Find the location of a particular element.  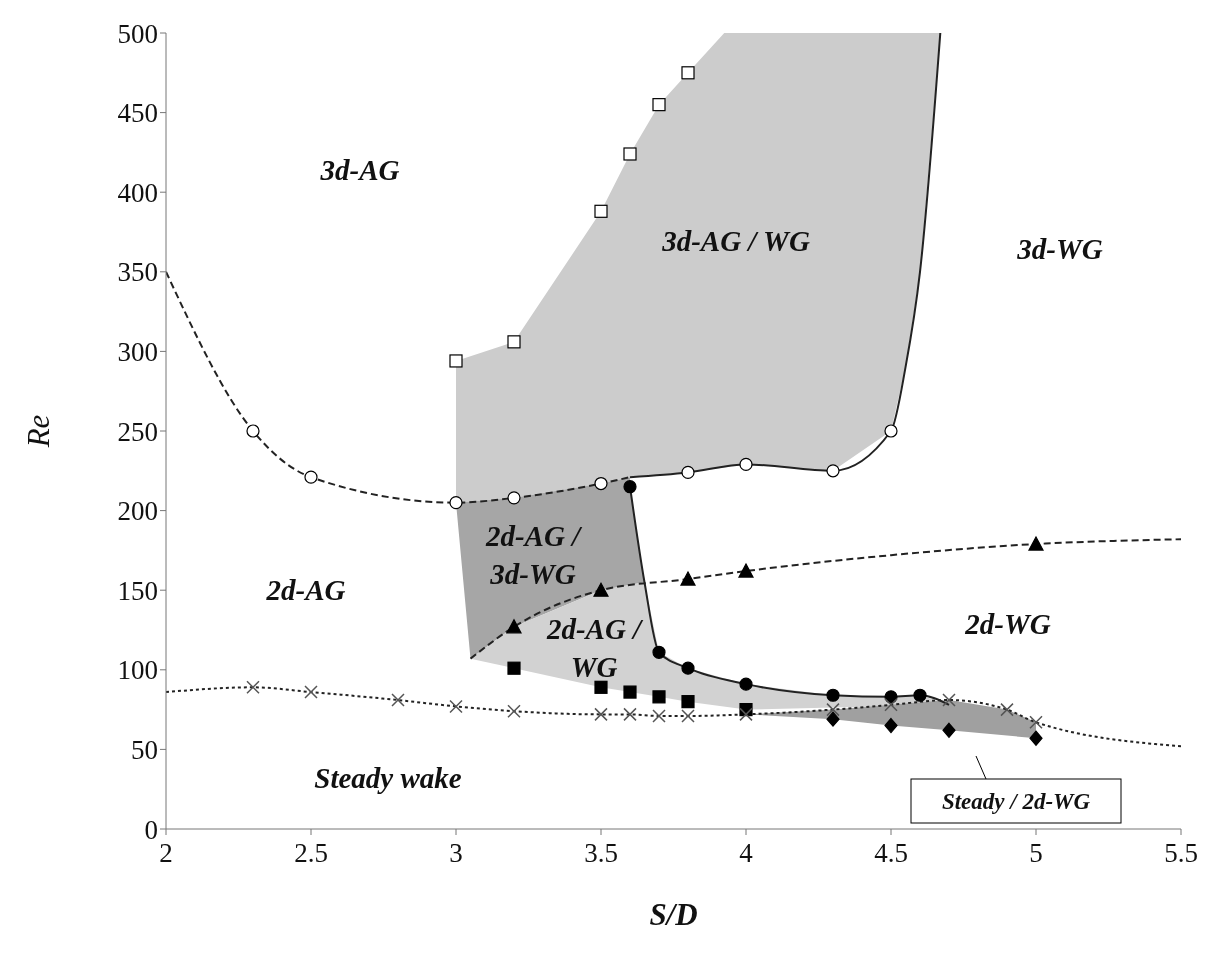

annotation: 2d-AG / WG is located at coordinates (595, 648).